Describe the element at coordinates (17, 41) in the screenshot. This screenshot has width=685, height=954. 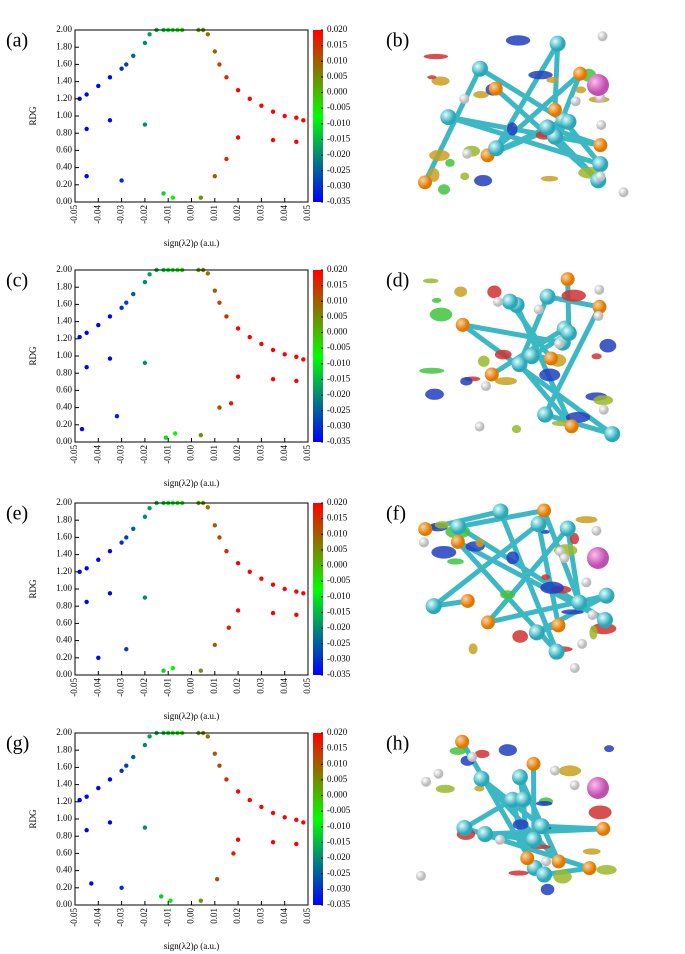
I see `panel-label: (a)` at that location.